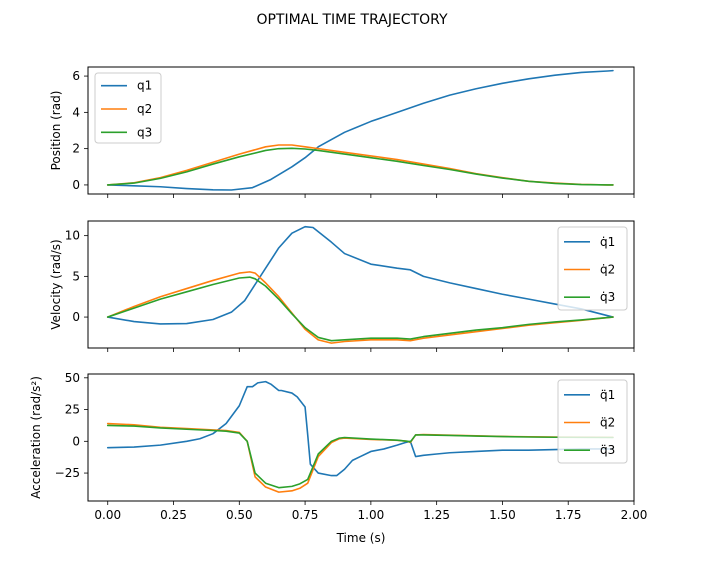 The image size is (704, 564). I want to click on y-tick-label: 25, so click(72, 410).